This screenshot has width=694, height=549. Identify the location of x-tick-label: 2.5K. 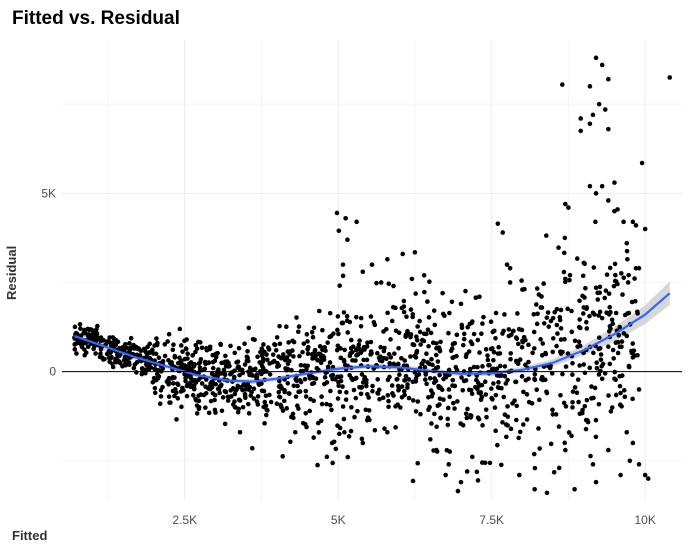
(184, 520).